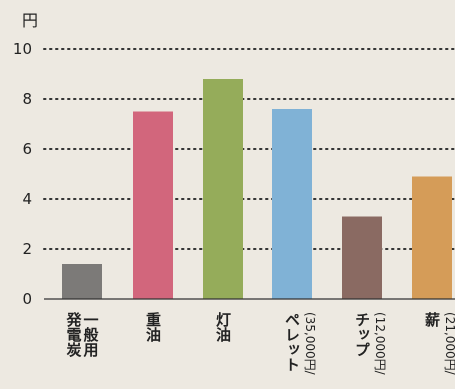  Describe the element at coordinates (439, 343) in the screenshot. I see `category-label: 薪 (21,000円/` at that location.